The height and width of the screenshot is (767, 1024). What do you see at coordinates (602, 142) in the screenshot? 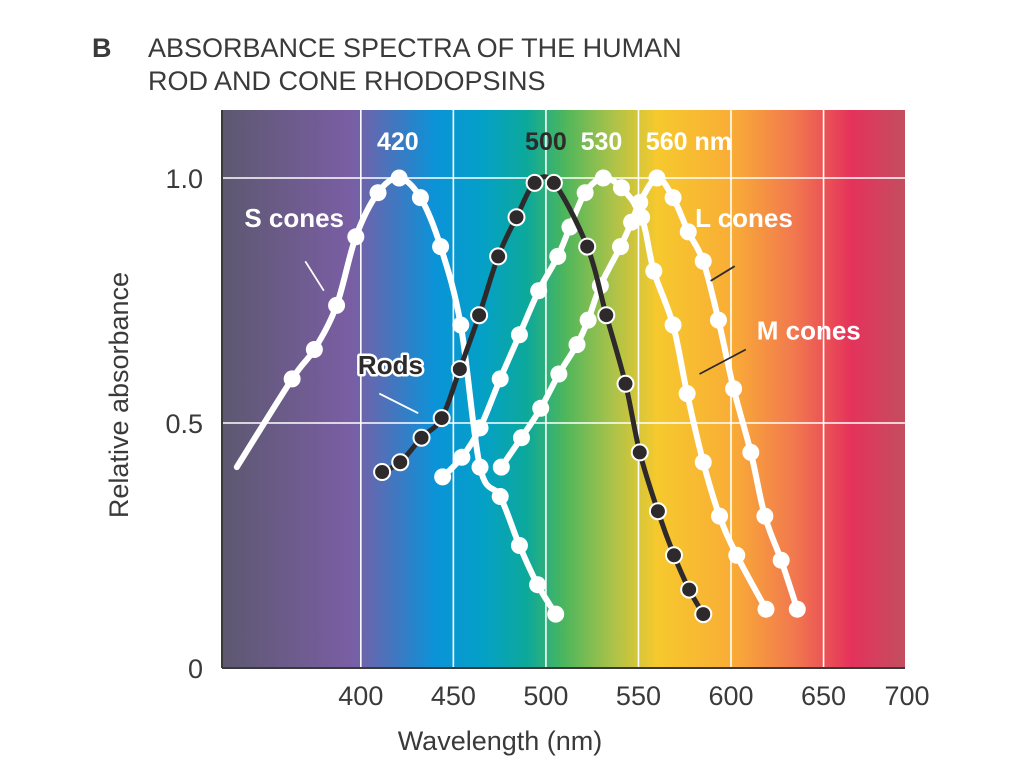
I see `peak-label: 530` at bounding box center [602, 142].